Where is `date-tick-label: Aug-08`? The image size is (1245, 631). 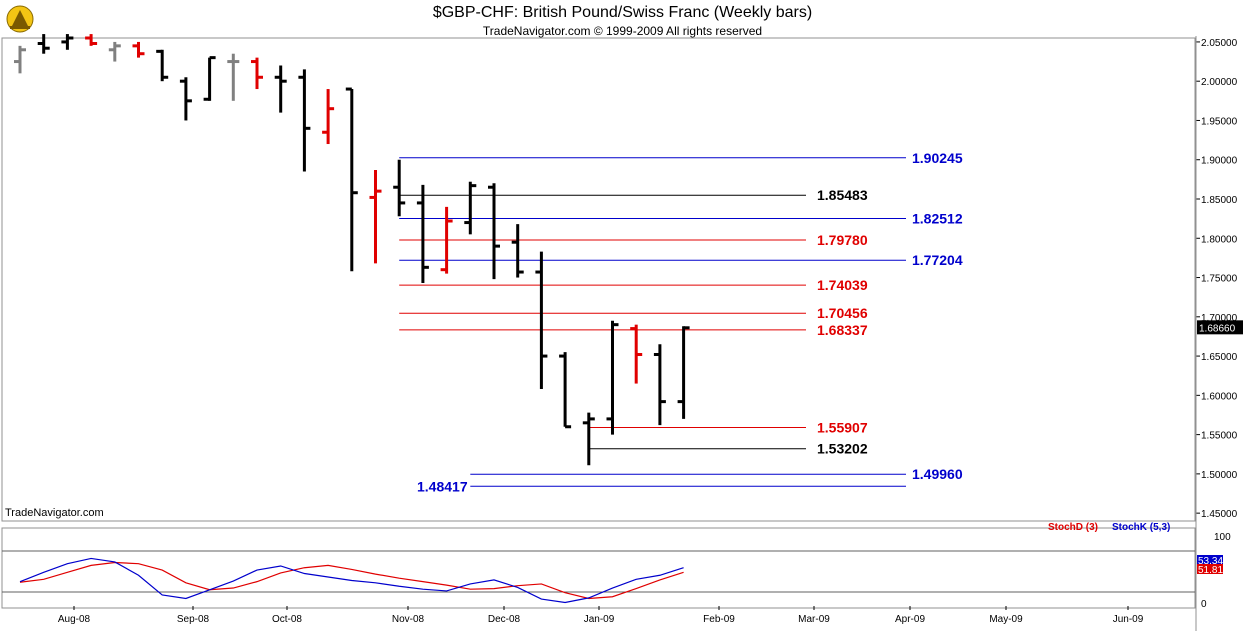
date-tick-label: Aug-08 is located at coordinates (74, 619).